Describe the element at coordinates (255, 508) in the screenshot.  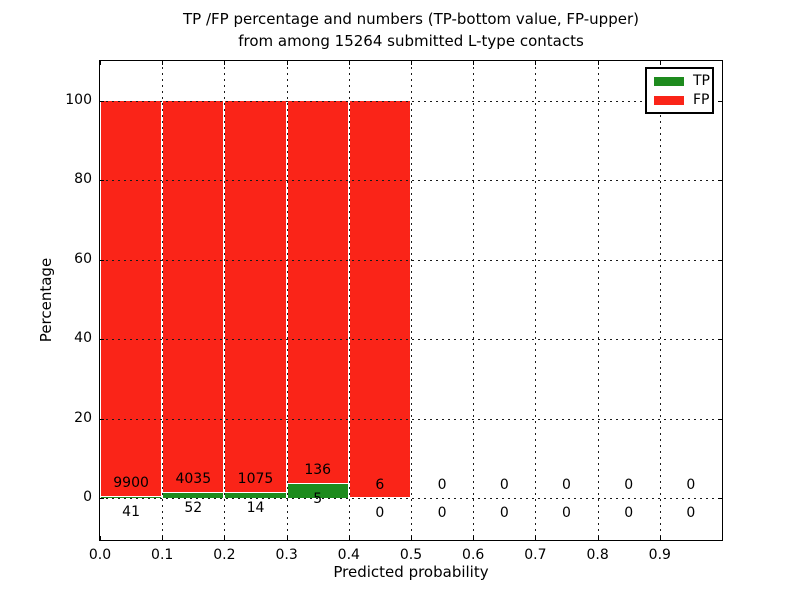
I see `tp-count-label: 14` at that location.